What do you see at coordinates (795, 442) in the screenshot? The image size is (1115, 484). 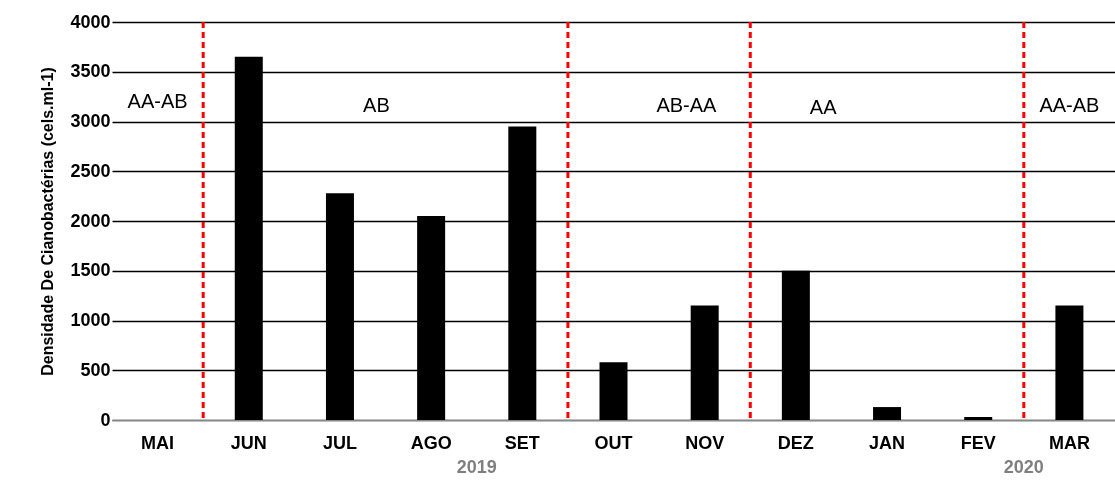 I see `x-tick-label: DEZ` at bounding box center [795, 442].